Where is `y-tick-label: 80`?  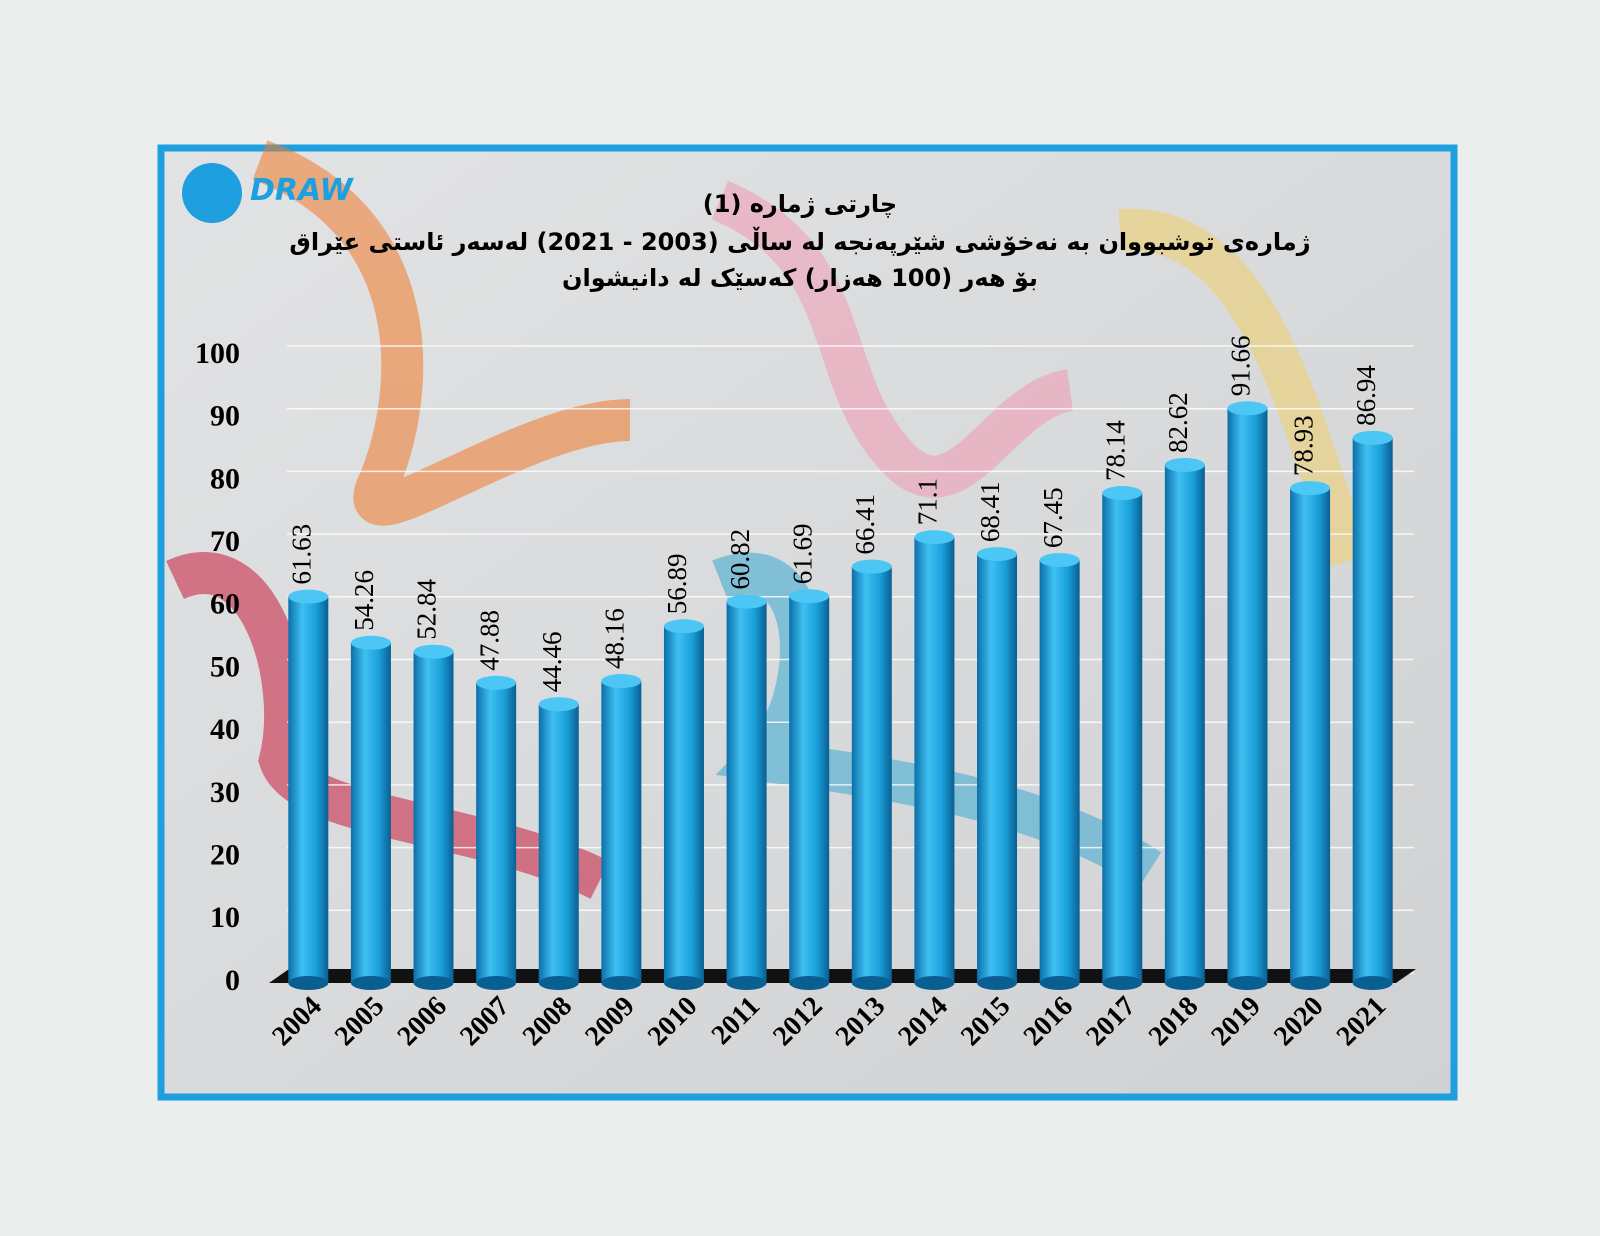 y-tick-label: 80 is located at coordinates (225, 478).